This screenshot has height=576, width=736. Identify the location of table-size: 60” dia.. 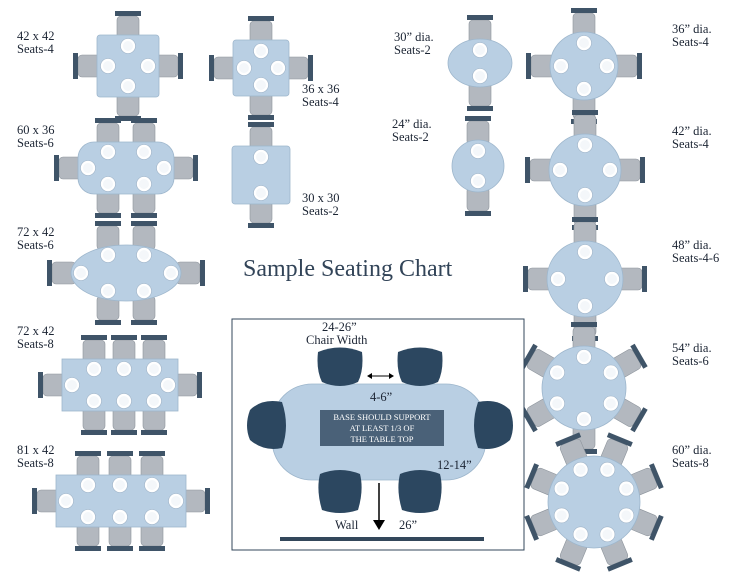
(692, 450).